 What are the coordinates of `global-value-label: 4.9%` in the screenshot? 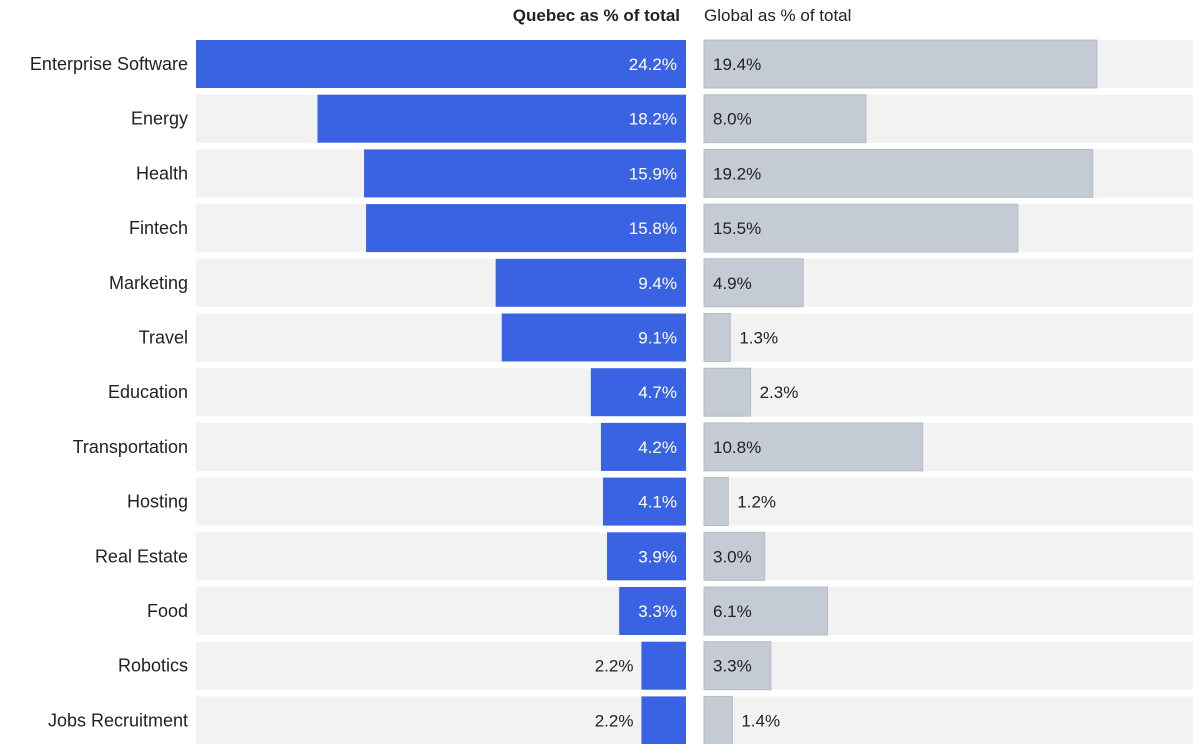 It's located at (732, 283).